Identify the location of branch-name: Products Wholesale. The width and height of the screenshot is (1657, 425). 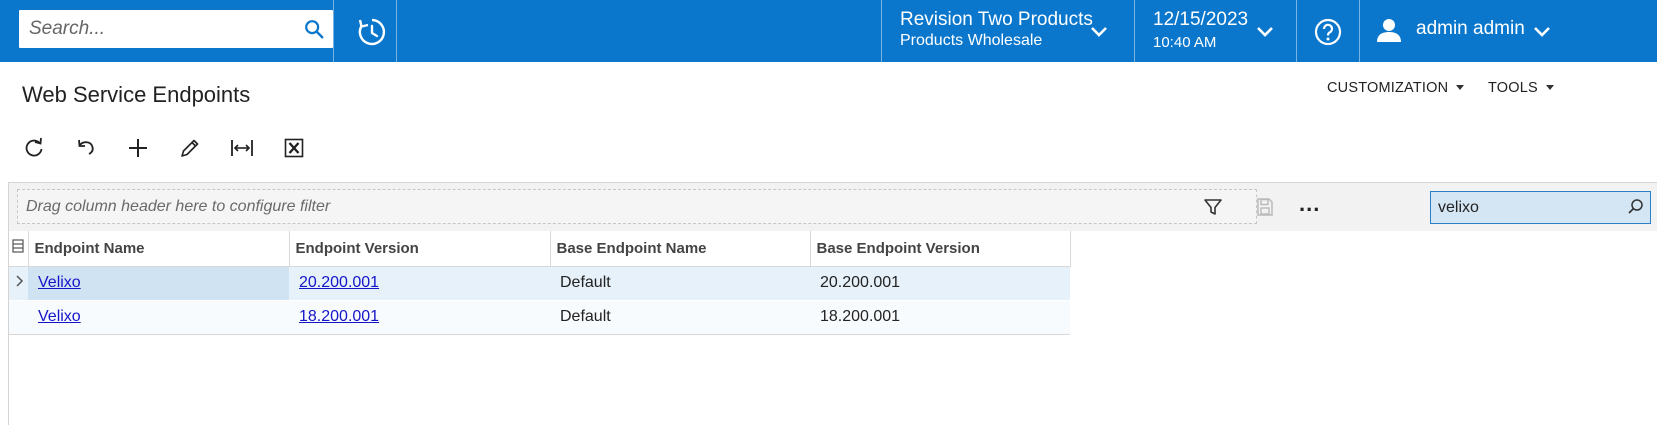
(971, 40).